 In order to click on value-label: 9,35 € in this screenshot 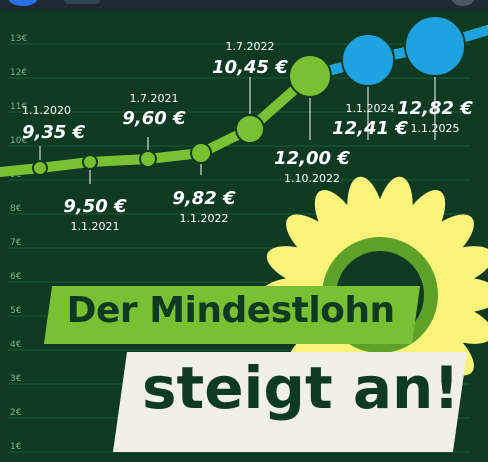, I will do `click(54, 132)`.